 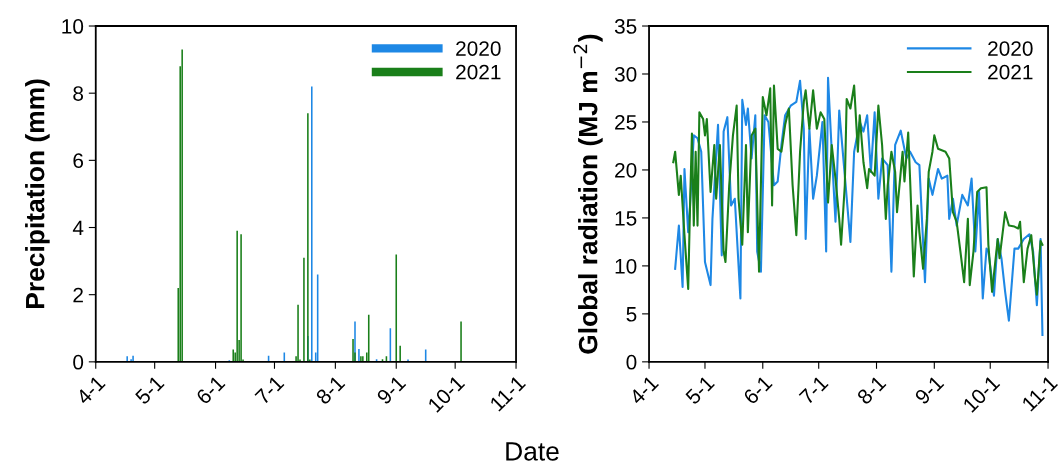 I want to click on y-tick-label: 20, so click(x=626, y=170).